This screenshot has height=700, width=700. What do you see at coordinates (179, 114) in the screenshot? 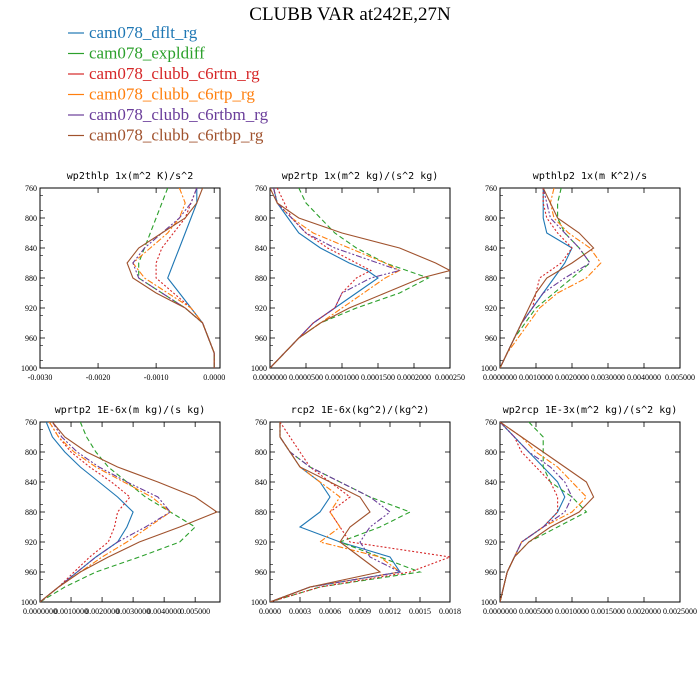
I see `legend-entry: cam078_clubb_c6rtbm_rg` at bounding box center [179, 114].